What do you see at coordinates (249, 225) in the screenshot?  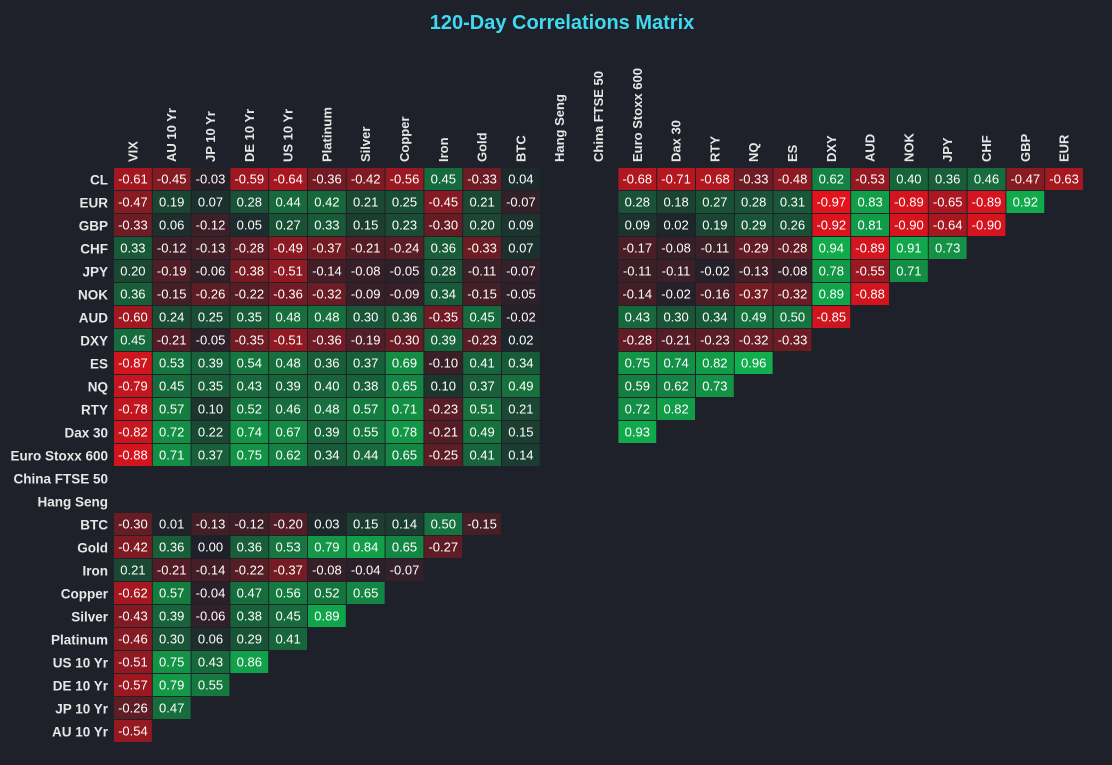 I see `cell-value-label: 0.05` at bounding box center [249, 225].